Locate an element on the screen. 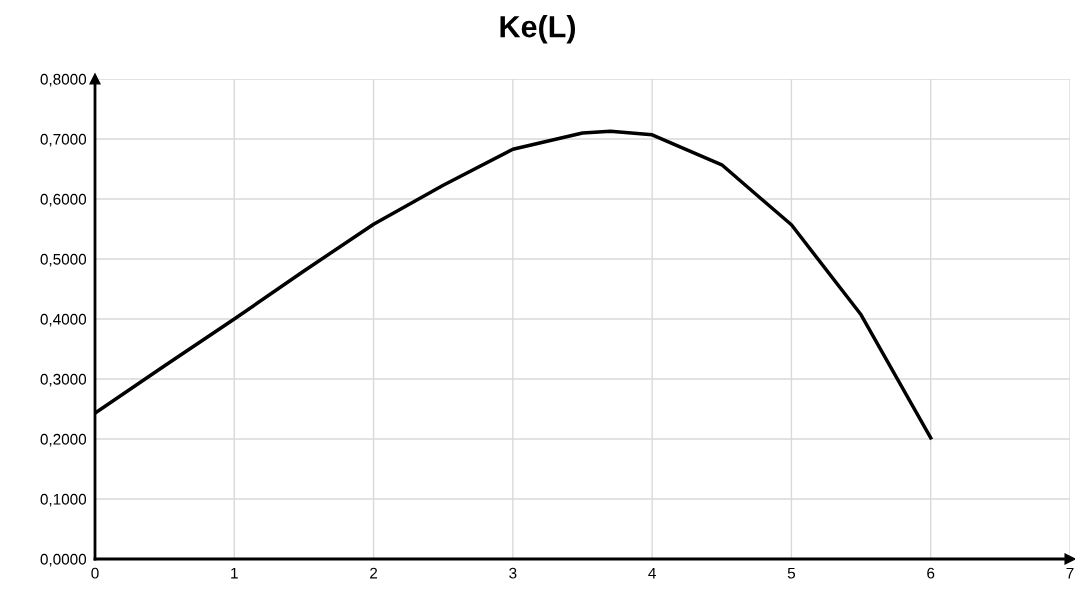  x-tick-label: 5 is located at coordinates (791, 573).